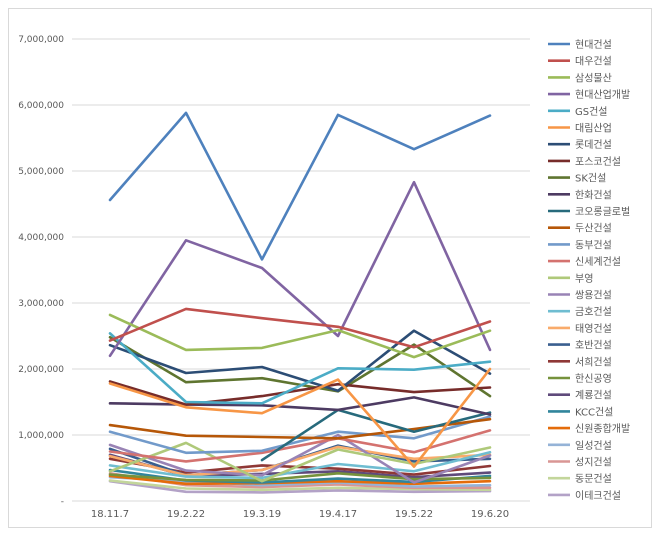 The height and width of the screenshot is (536, 660). Describe the element at coordinates (593, 229) in the screenshot. I see `legend-label: 두산건설` at that location.